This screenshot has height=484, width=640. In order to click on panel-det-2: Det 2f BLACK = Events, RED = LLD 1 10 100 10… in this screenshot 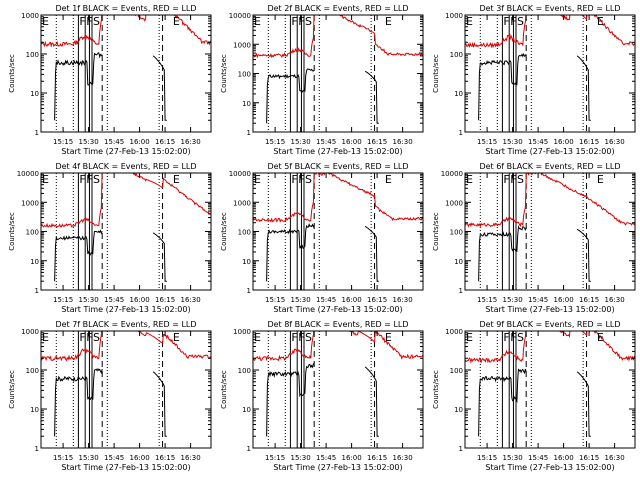, I will do `click(322, 80)`.